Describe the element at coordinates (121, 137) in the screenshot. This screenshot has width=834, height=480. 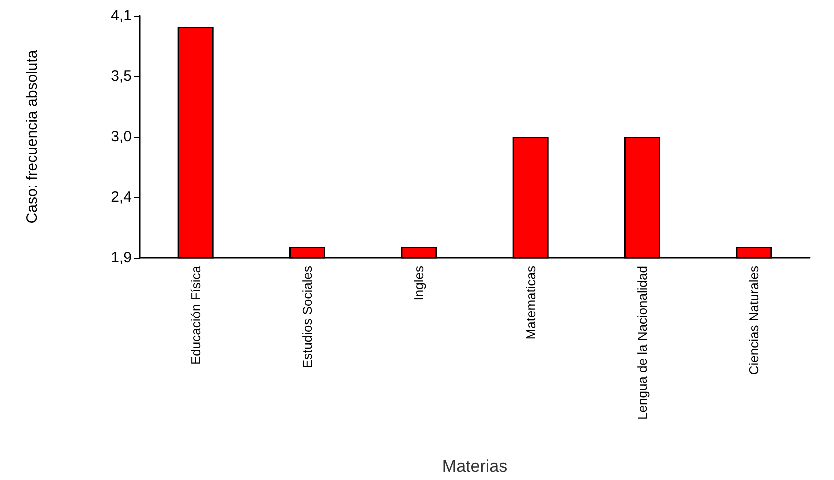
I see `y-tick-label: 3,0` at that location.